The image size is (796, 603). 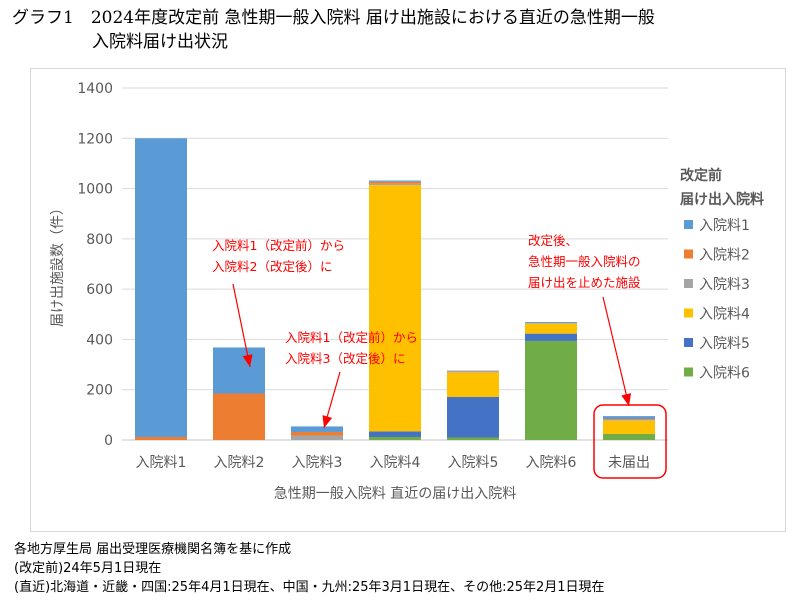 What do you see at coordinates (161, 463) in the screenshot?
I see `x-tick-label: 入院料1` at bounding box center [161, 463].